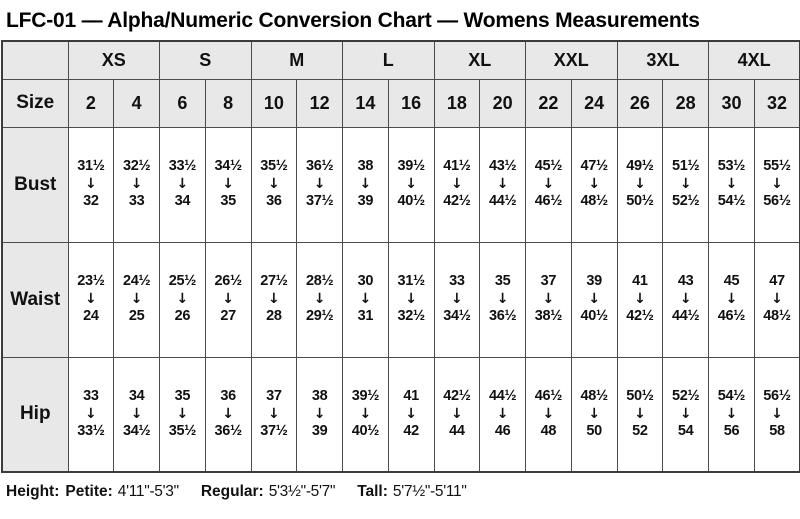 Image resolution: width=800 pixels, height=519 pixels. Describe the element at coordinates (136, 395) in the screenshot. I see `range-from: 34` at that location.